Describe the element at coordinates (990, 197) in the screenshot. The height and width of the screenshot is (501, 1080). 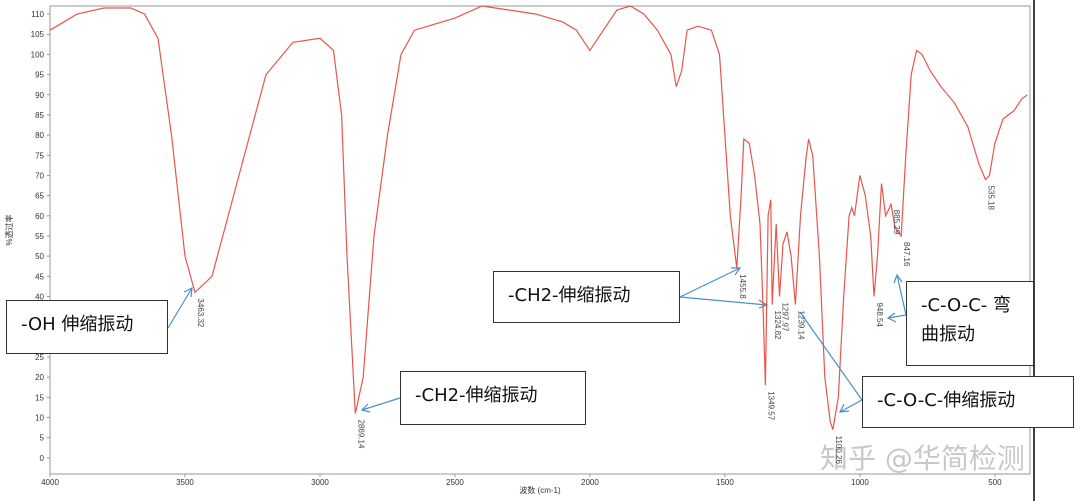
I see `peak-label: 535.18` at that location.